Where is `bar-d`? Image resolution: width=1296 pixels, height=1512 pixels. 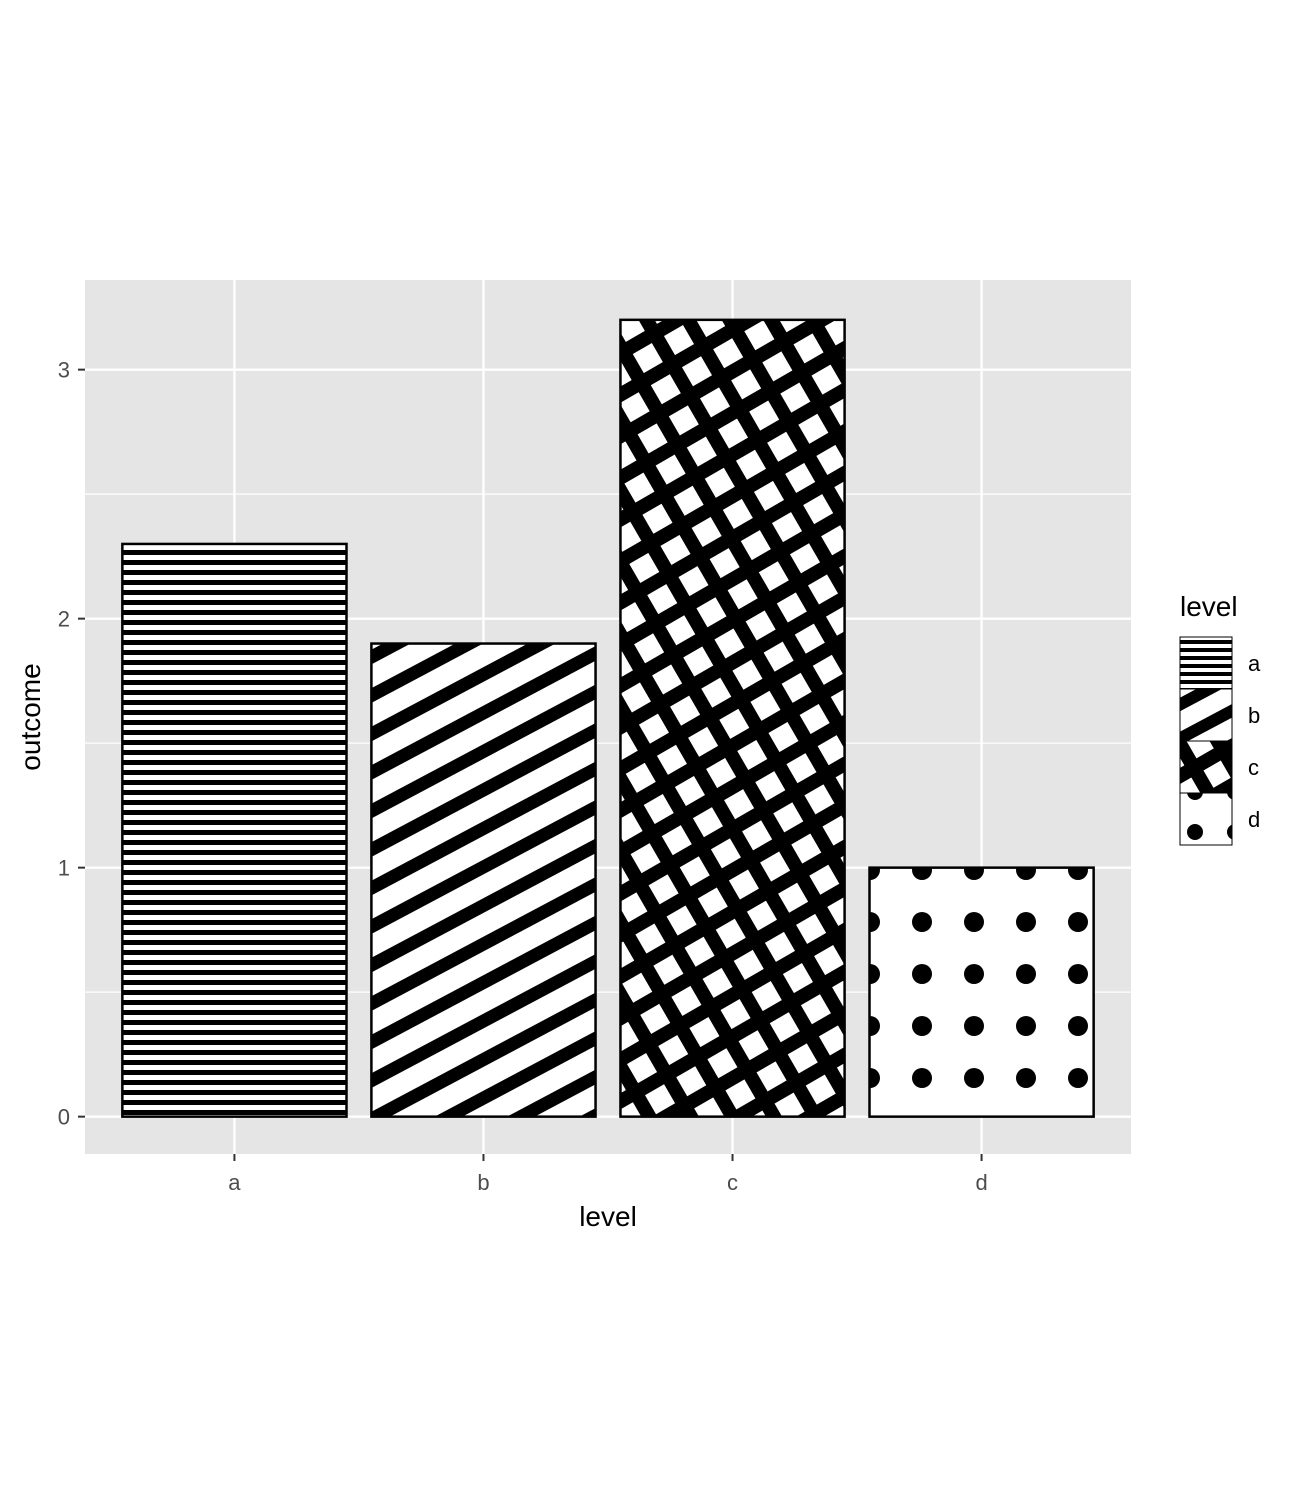
bar-d is located at coordinates (981, 992).